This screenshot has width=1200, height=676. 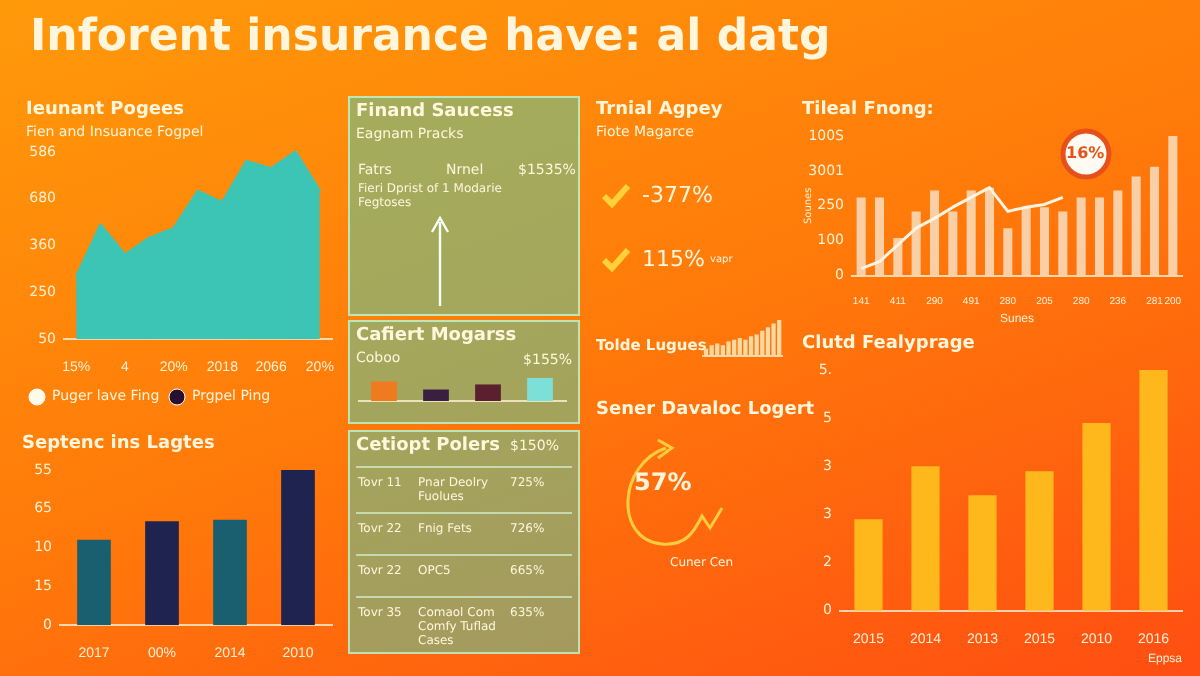 I want to click on text: -377%, so click(x=677, y=195).